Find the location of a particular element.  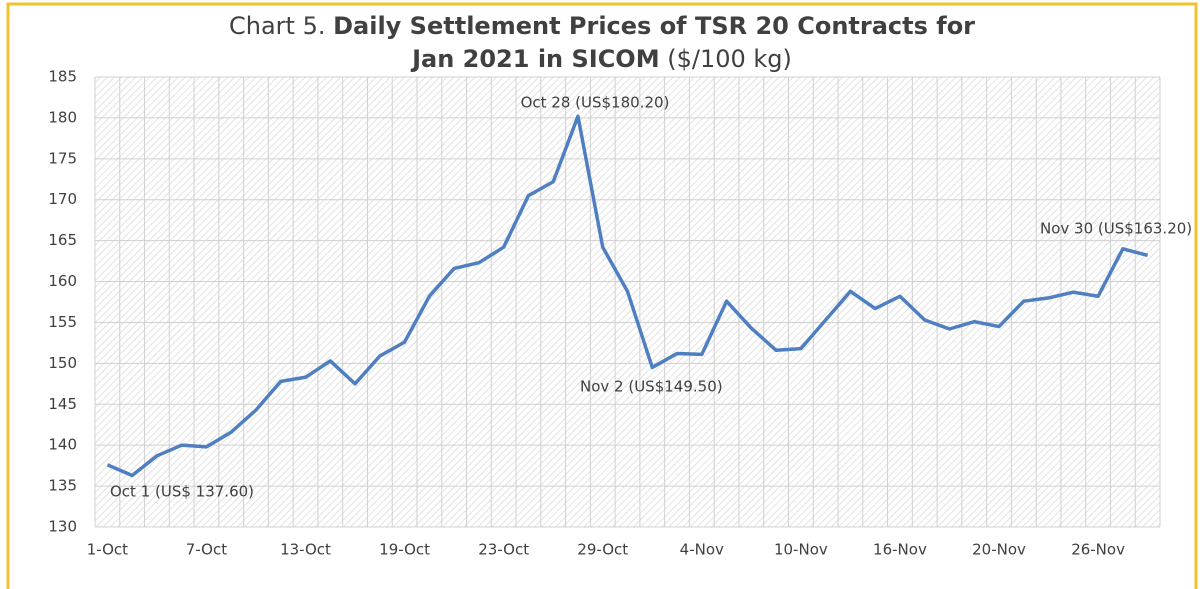

x-tick-label: 19-Oct is located at coordinates (404, 550).